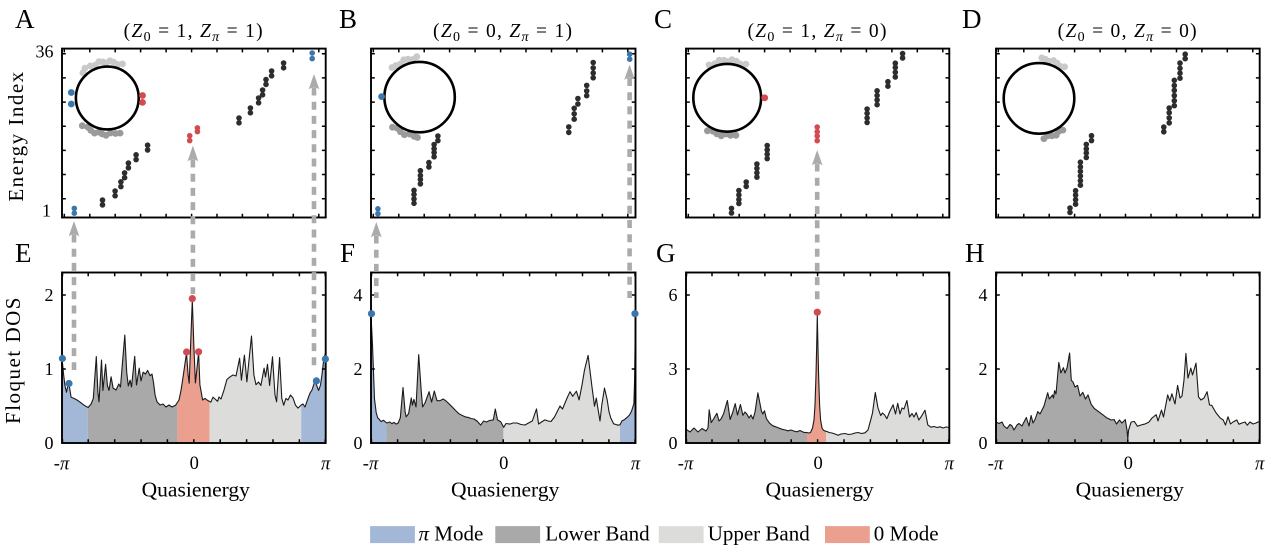 The height and width of the screenshot is (555, 1268). Describe the element at coordinates (45, 52) in the screenshot. I see `svg-text: 36` at that location.